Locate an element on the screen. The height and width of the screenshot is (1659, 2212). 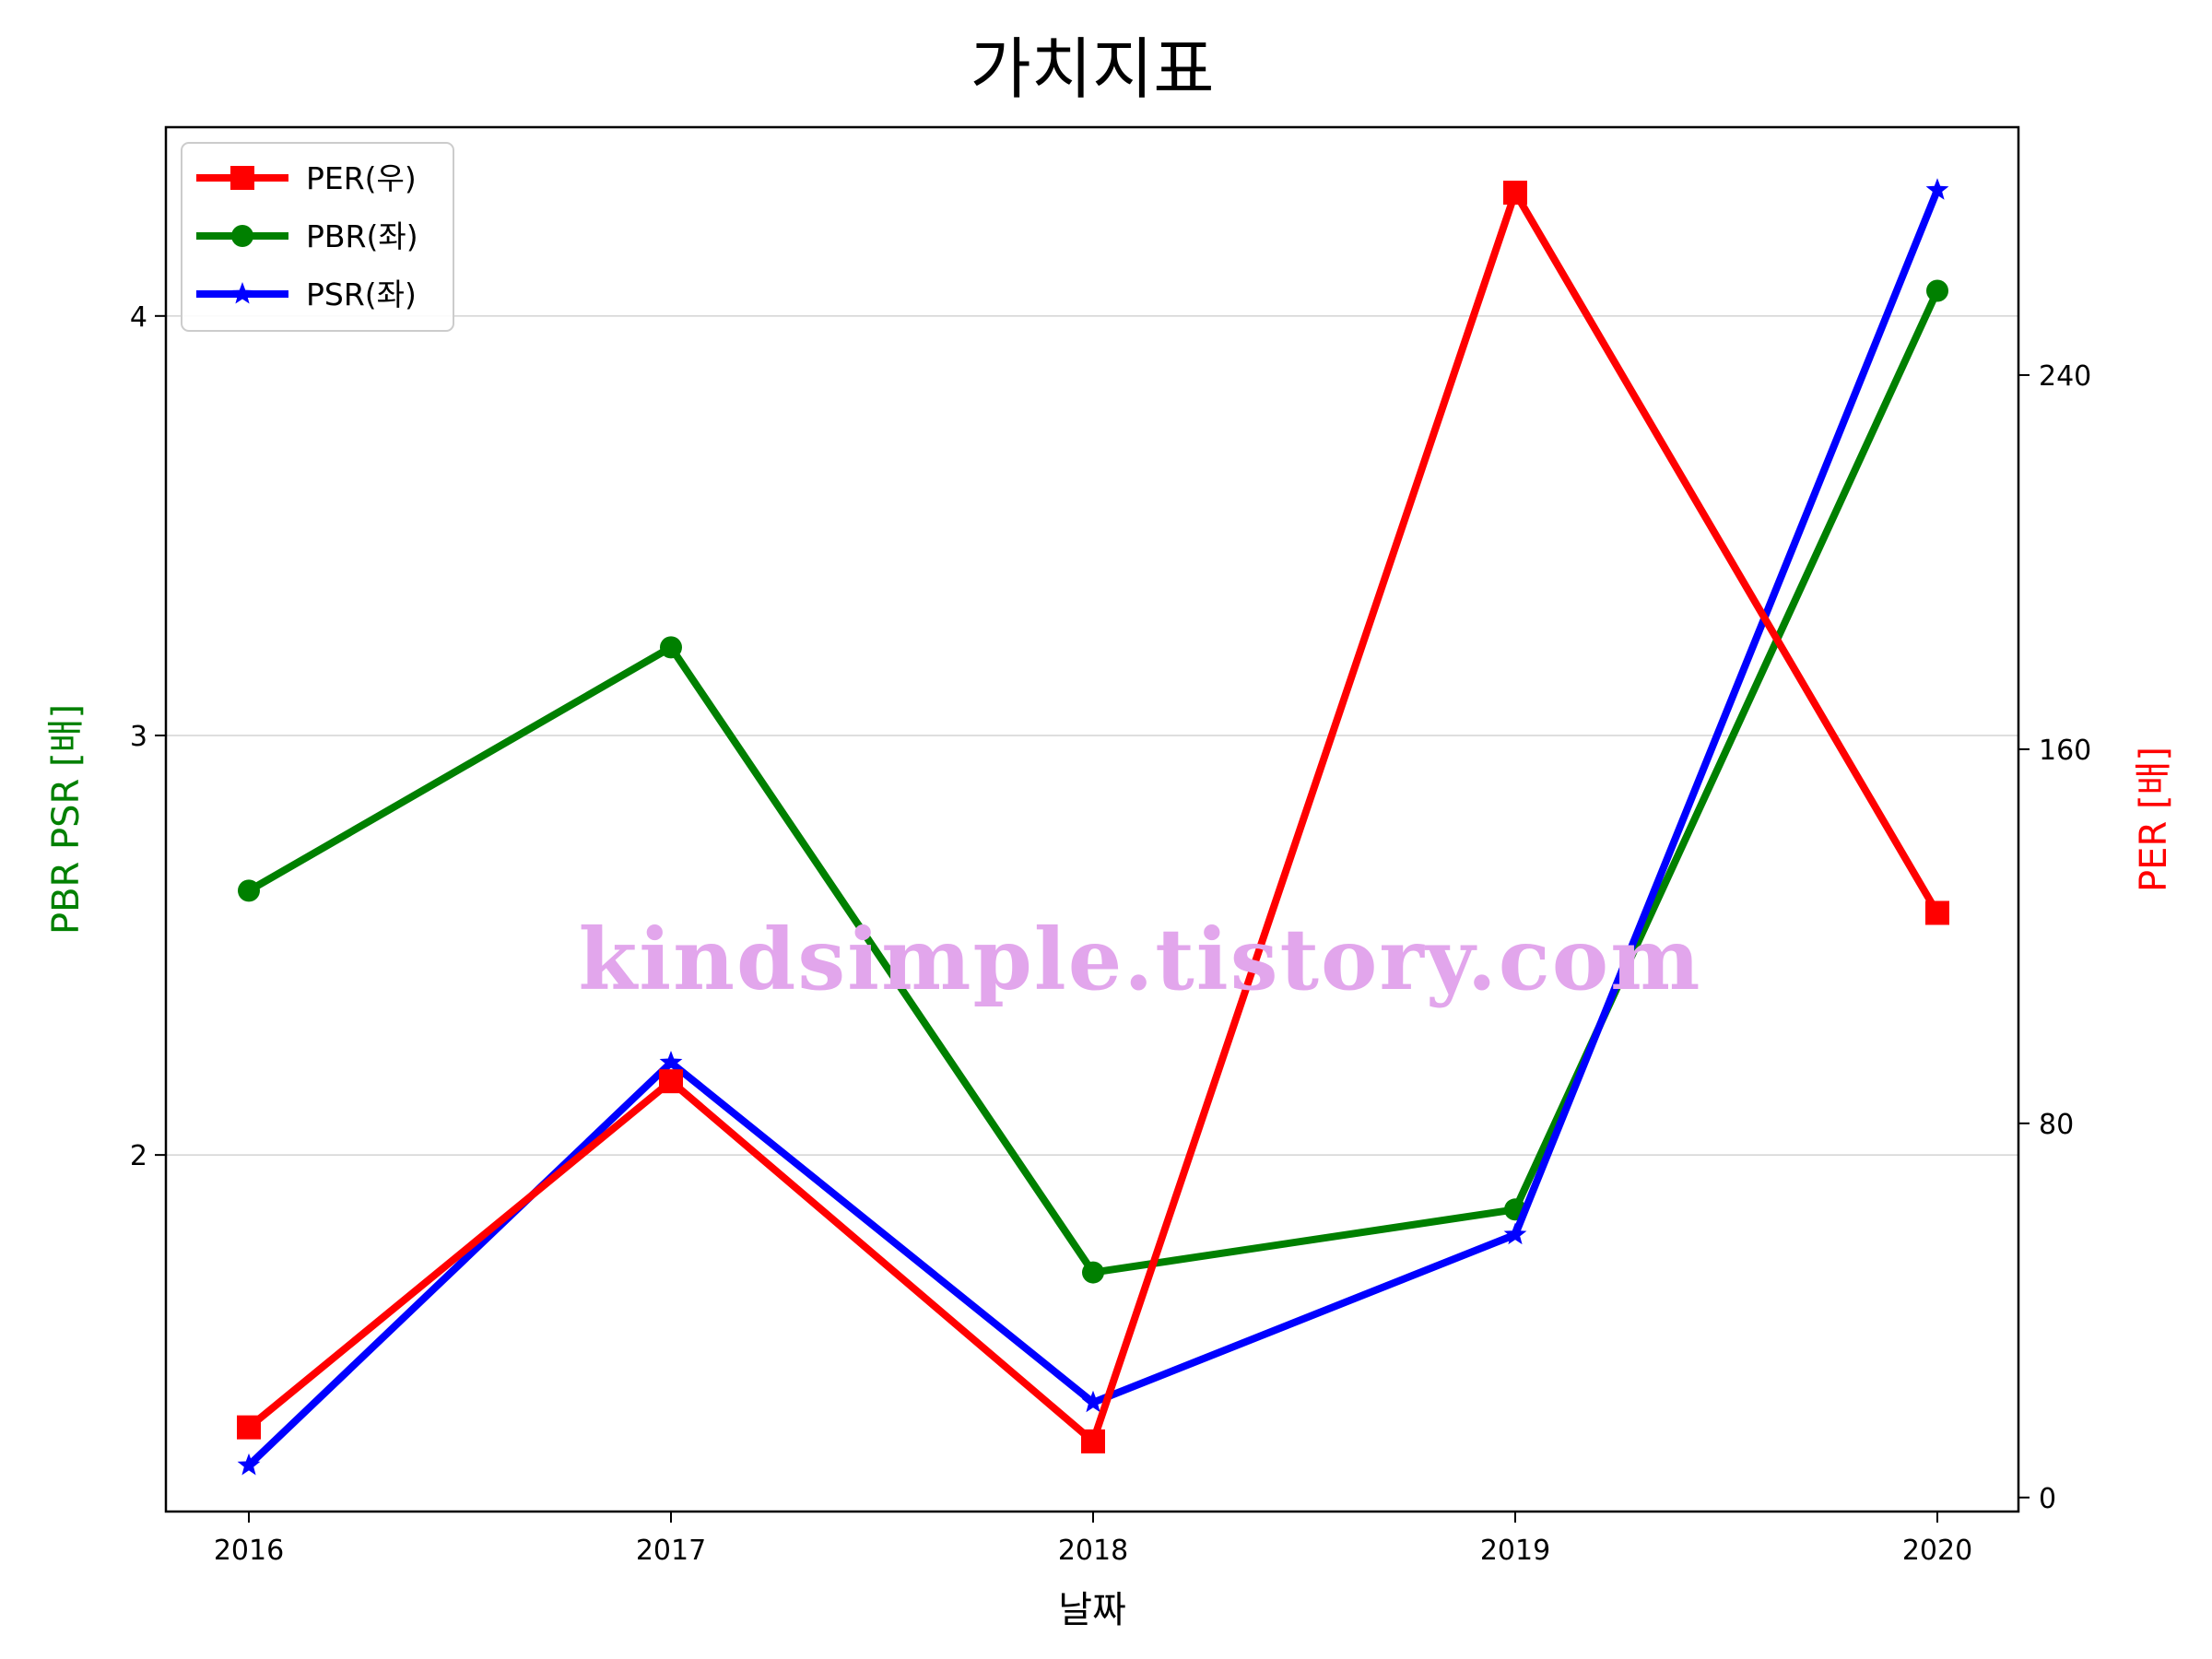
y-right-axis-title: PER [배] is located at coordinates (2154, 819).